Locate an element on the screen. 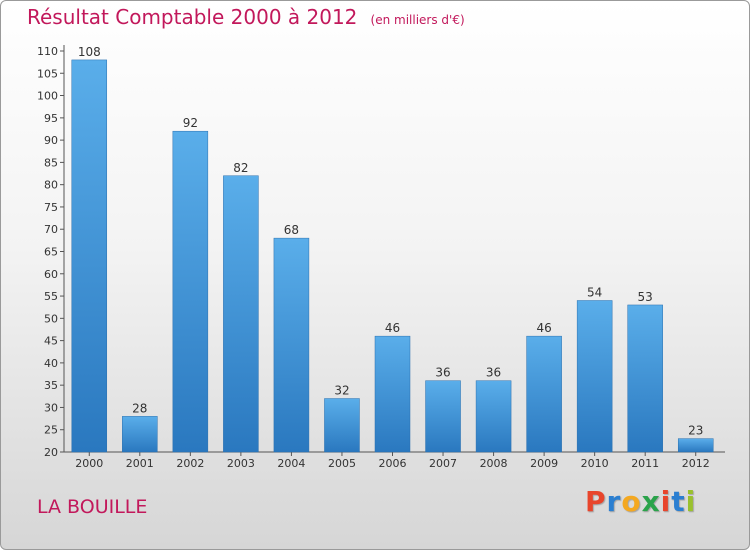  proxiti-logo: Proxiti is located at coordinates (640, 501).